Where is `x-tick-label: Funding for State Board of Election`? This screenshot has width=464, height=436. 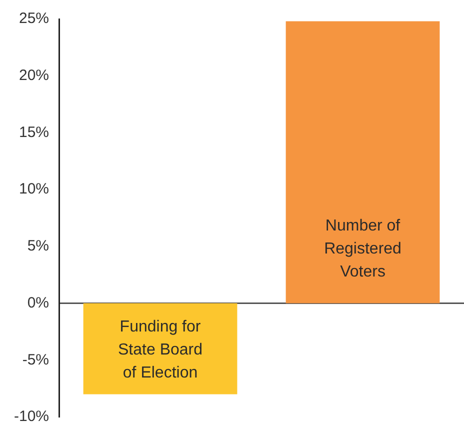 x-tick-label: Funding for State Board of Election is located at coordinates (160, 350).